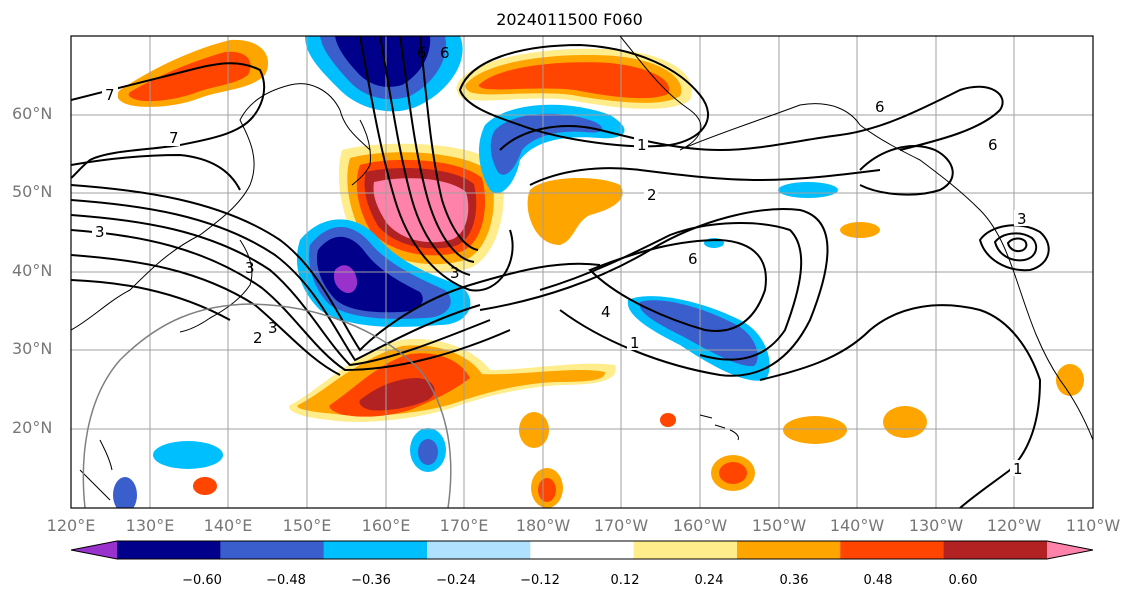  What do you see at coordinates (540, 580) in the screenshot?
I see `colorbar-tick-label: −0.12` at bounding box center [540, 580].